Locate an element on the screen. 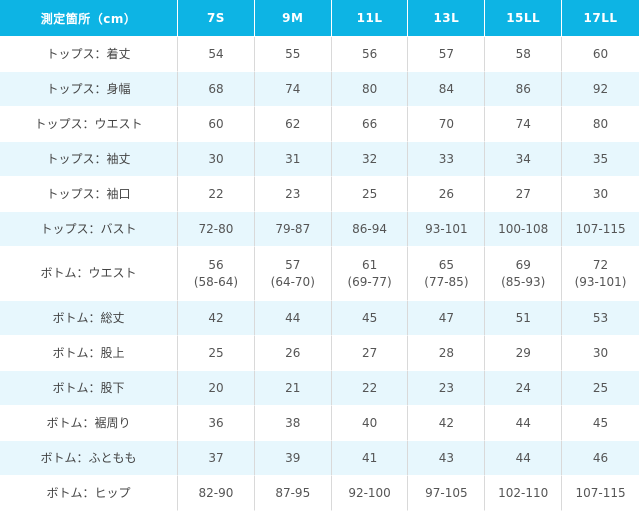  table-cell: 39 is located at coordinates (293, 458).